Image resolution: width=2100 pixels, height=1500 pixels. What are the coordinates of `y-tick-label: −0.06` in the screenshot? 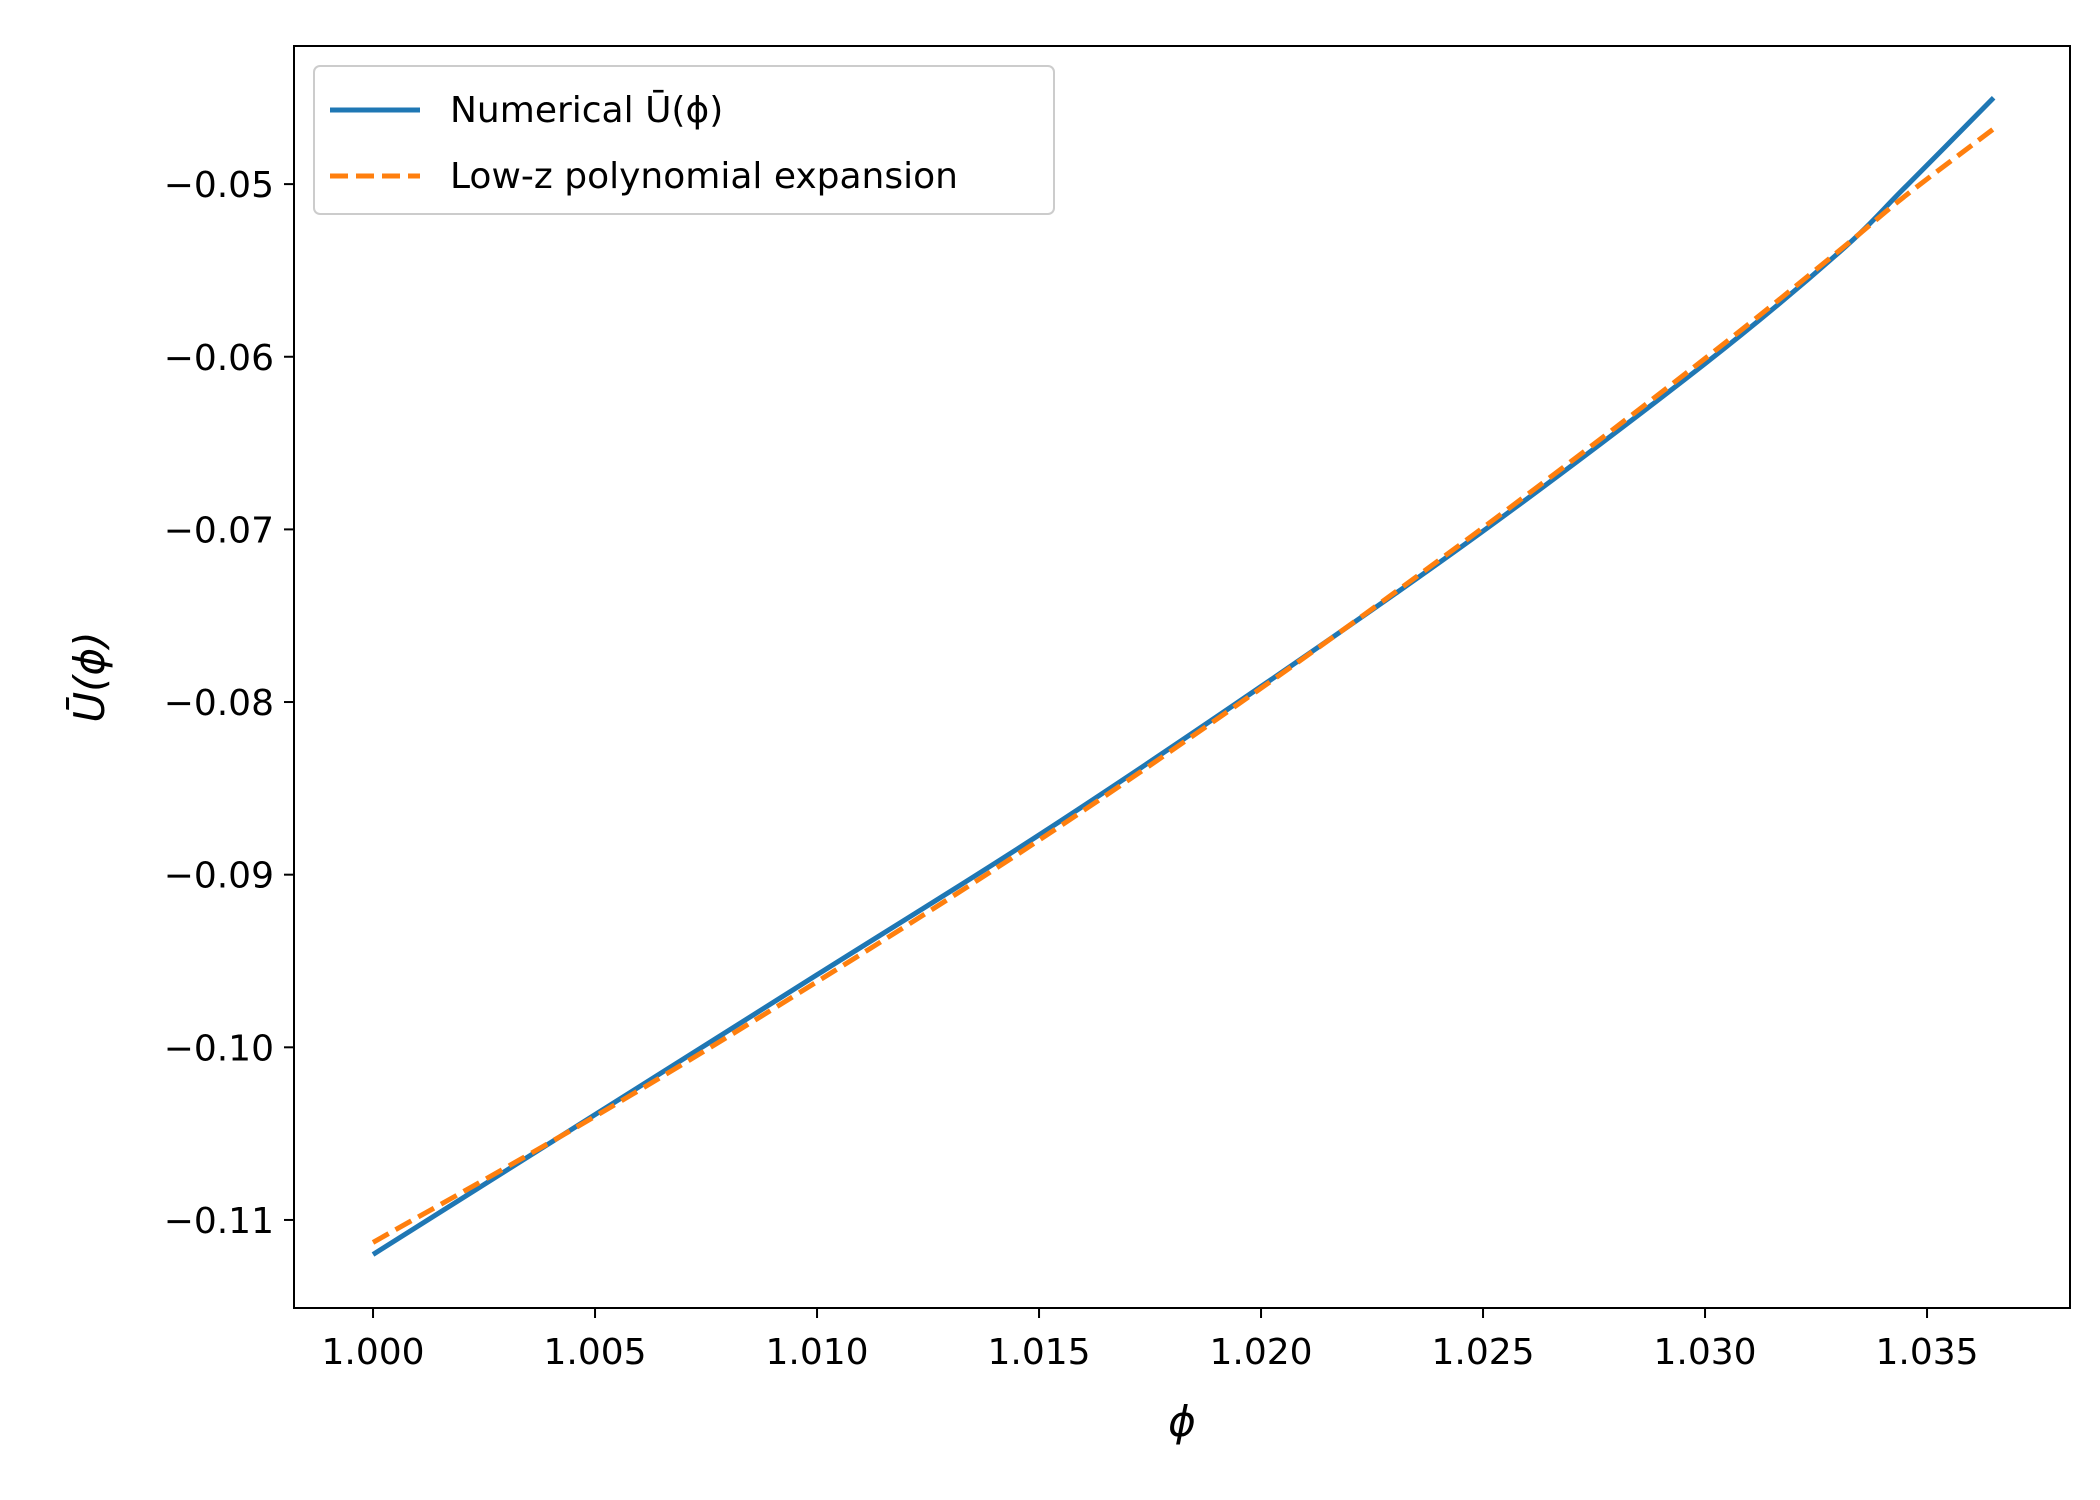 It's located at (219, 358).